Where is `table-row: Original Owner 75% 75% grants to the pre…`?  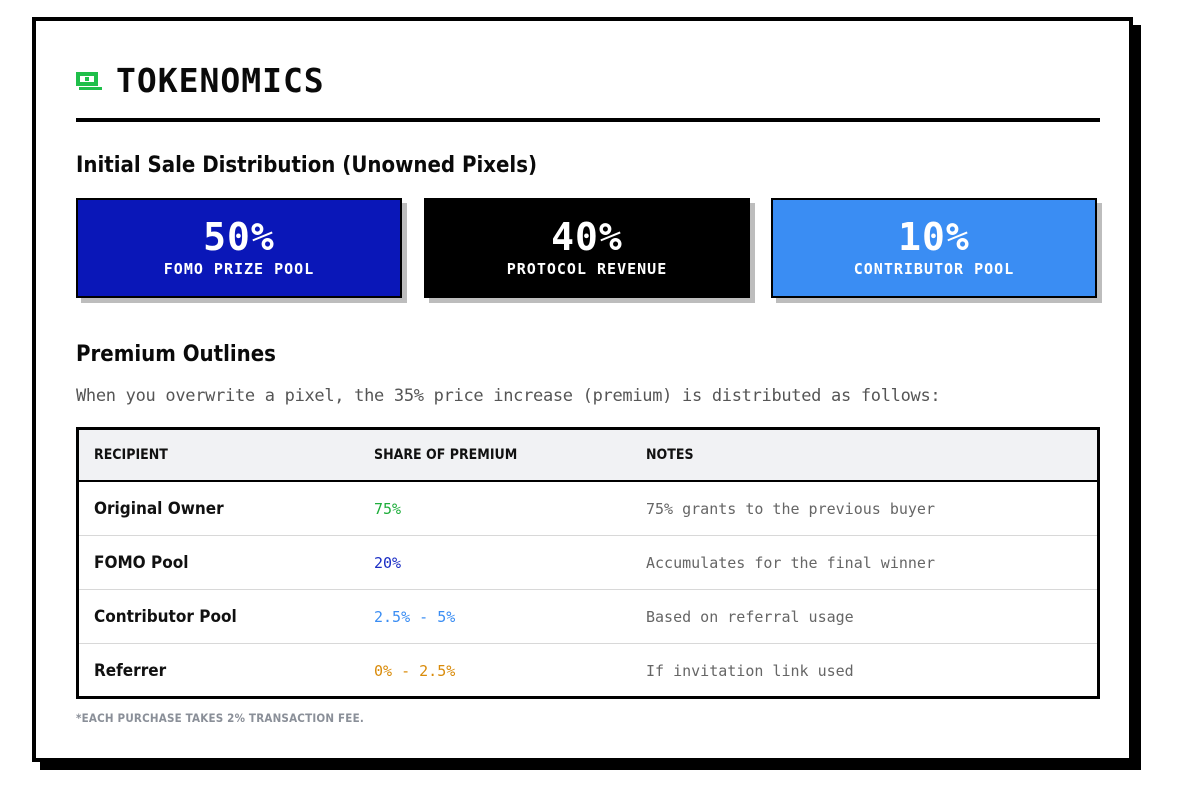
table-row: Original Owner 75% 75% grants to the pre… is located at coordinates (588, 508).